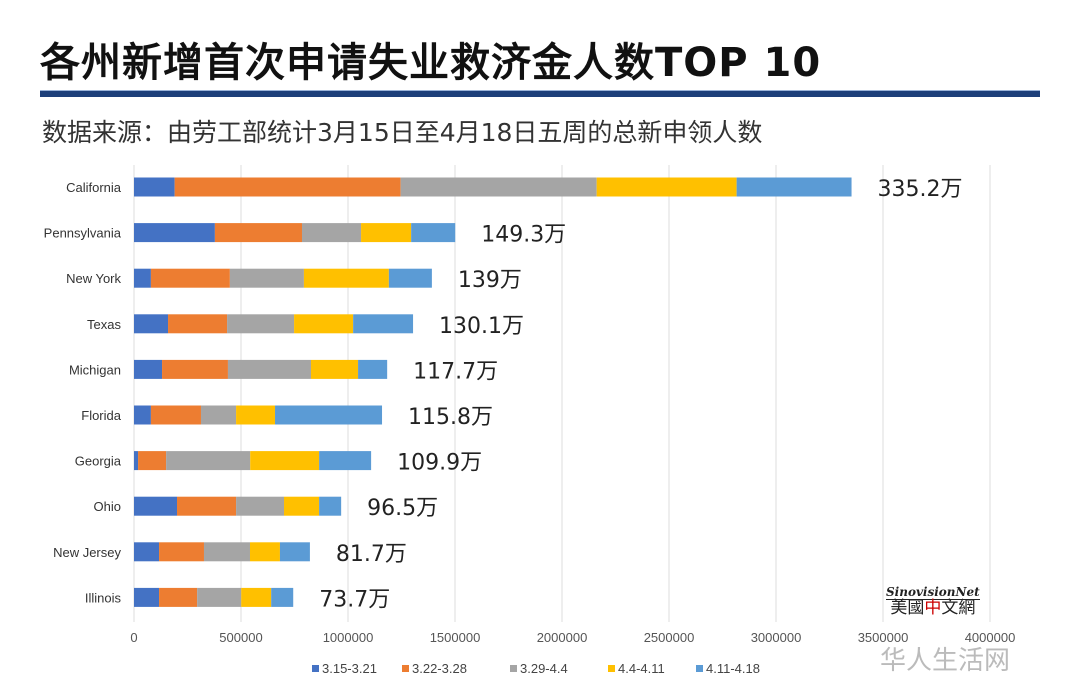 The height and width of the screenshot is (700, 1080). I want to click on x-tick-label: 0, so click(133, 637).